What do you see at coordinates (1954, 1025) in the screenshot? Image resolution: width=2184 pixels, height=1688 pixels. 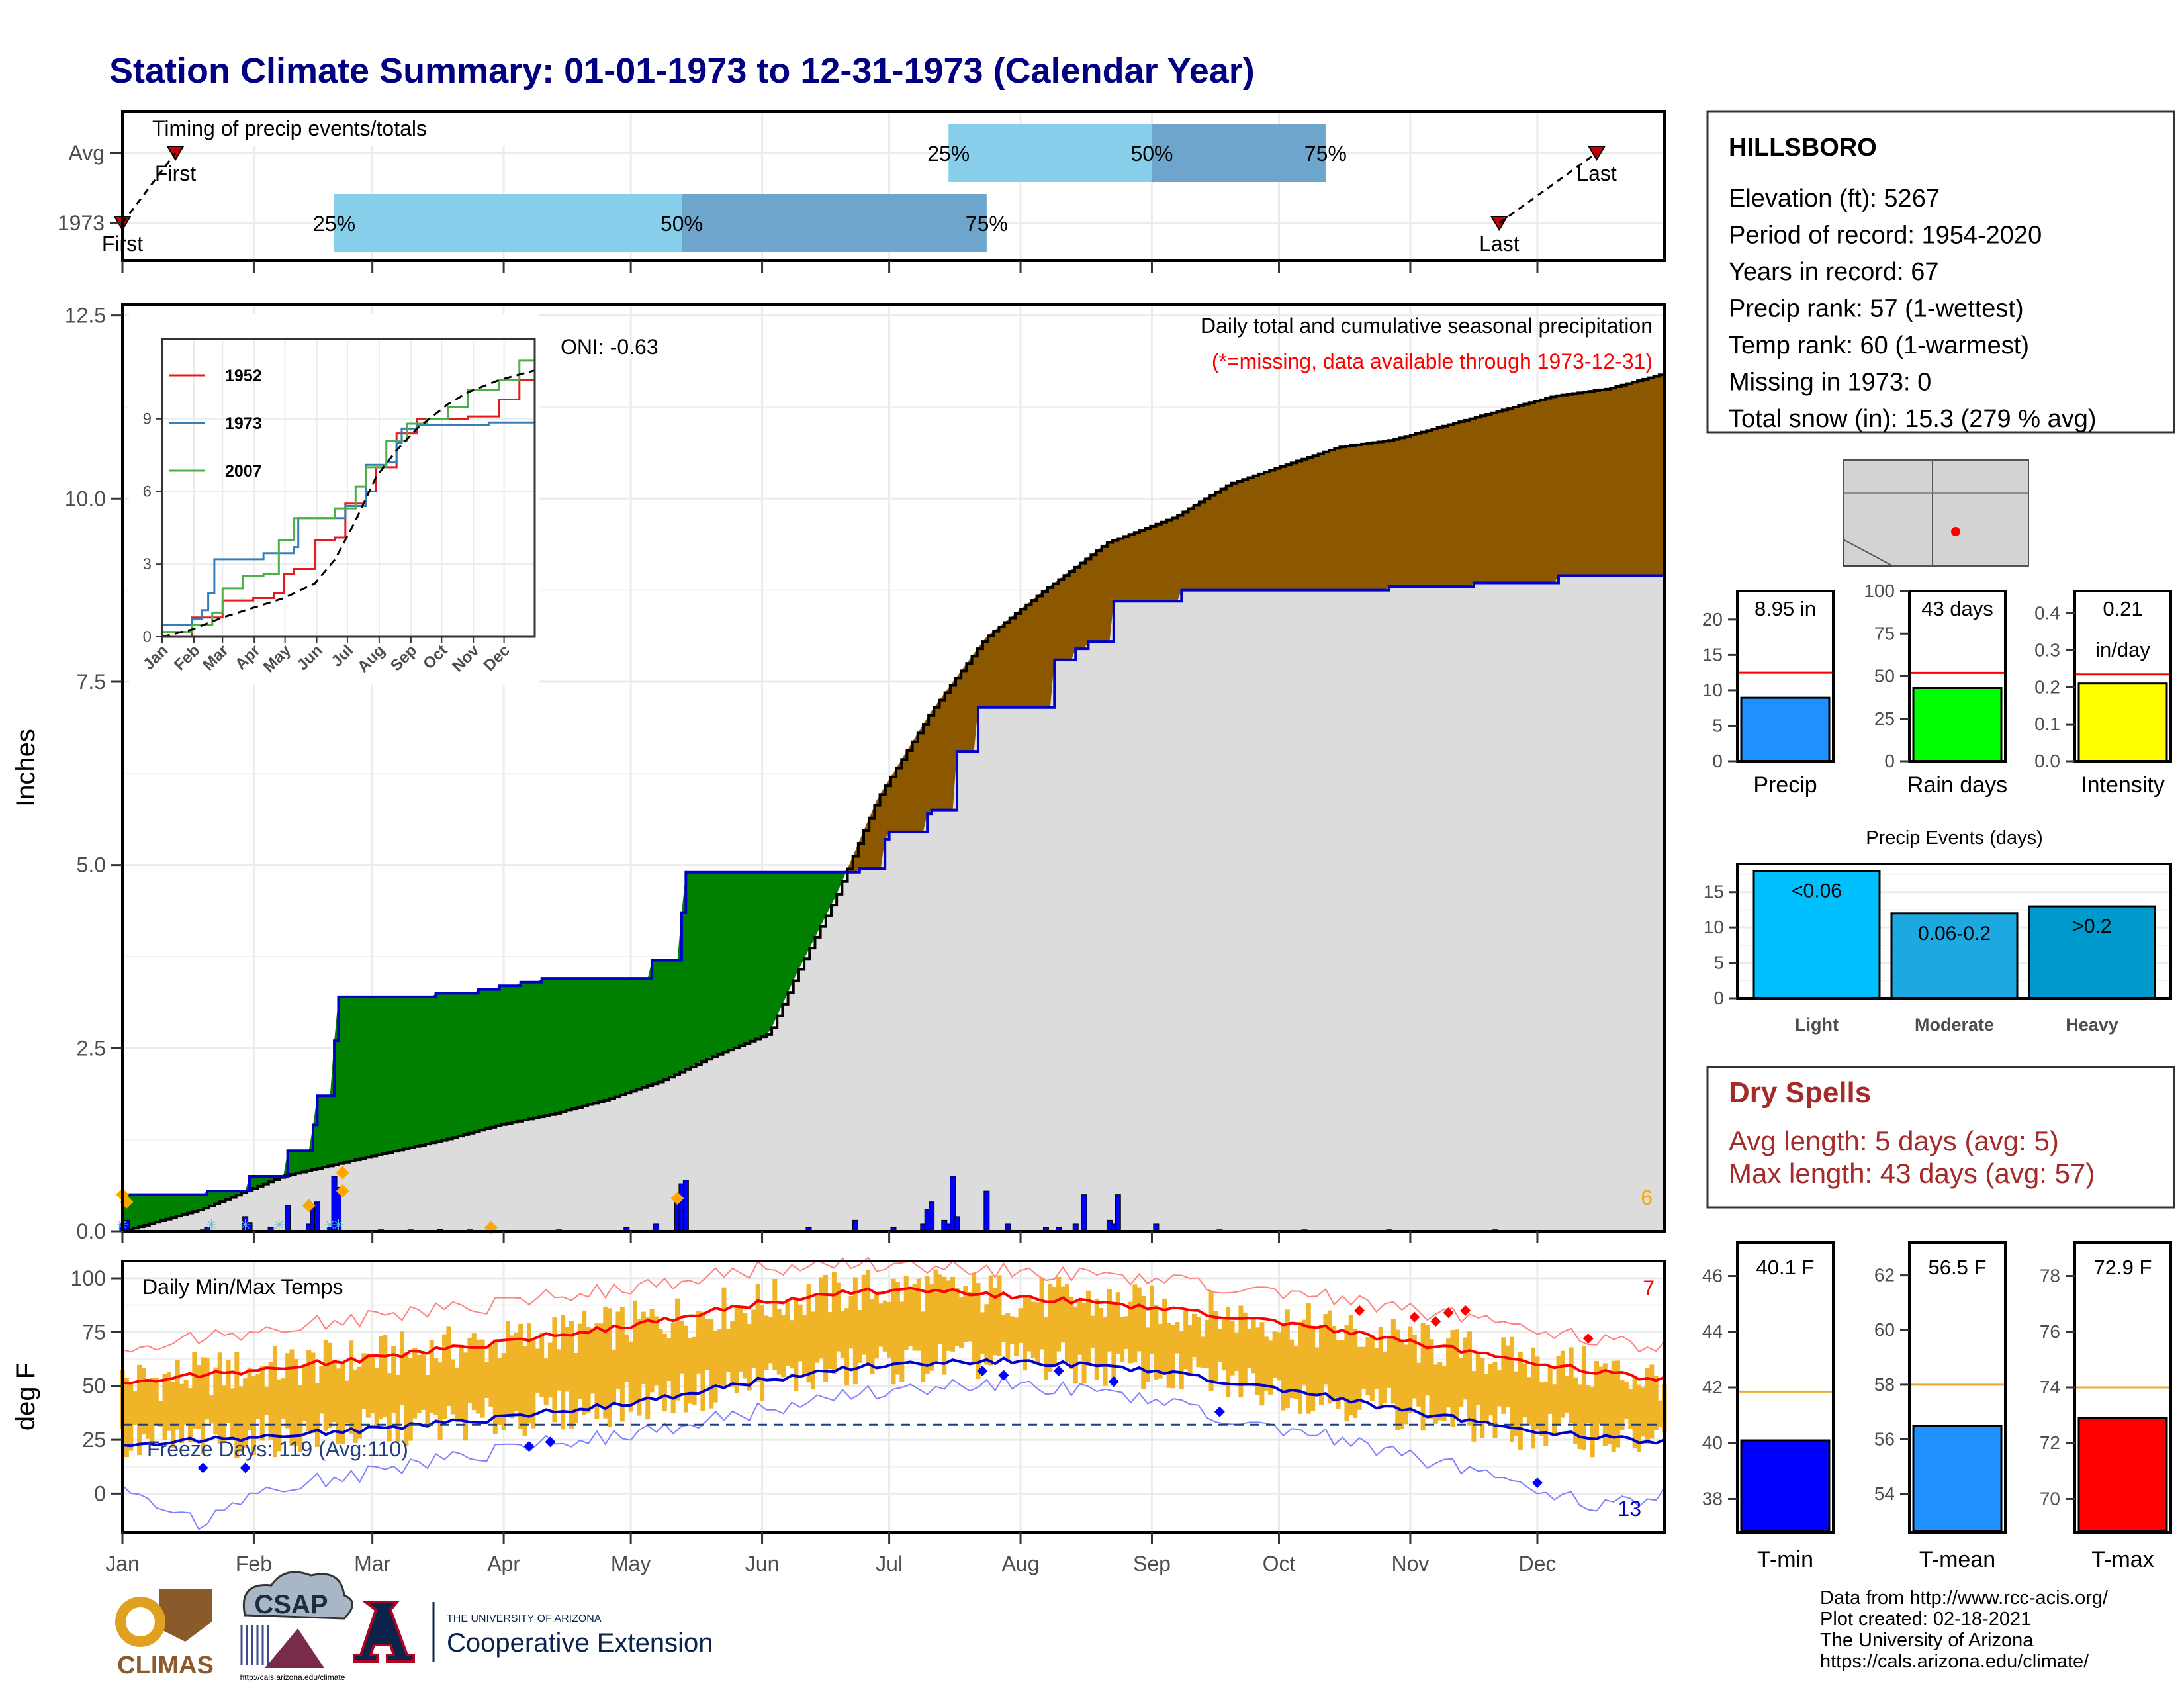 I see `event-category-label: Moderate` at bounding box center [1954, 1025].